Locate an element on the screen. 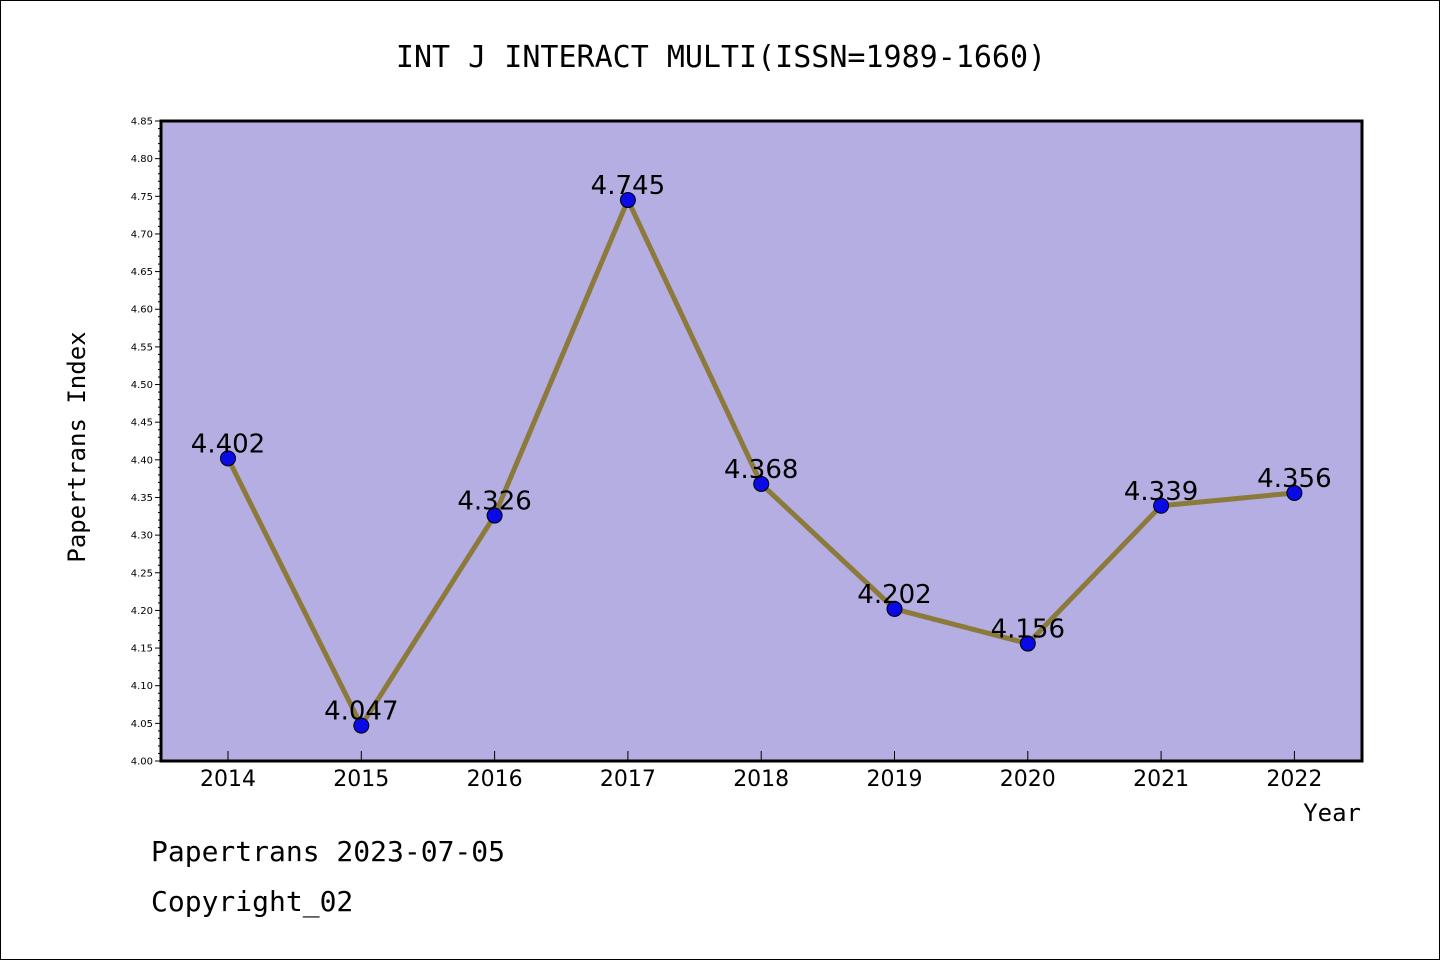  x-axis-ticks: 2014 2015 2016 2017 2018 2019 2020 2021 2022 is located at coordinates (761, 771).